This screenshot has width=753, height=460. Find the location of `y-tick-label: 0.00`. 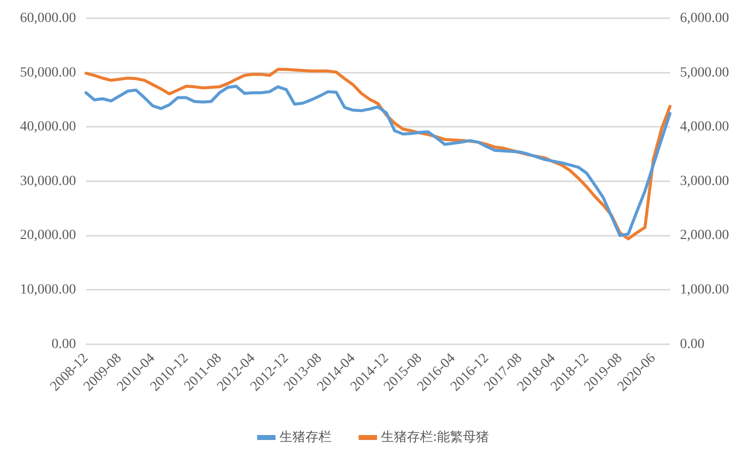

y-tick-label: 0.00 is located at coordinates (64, 344).